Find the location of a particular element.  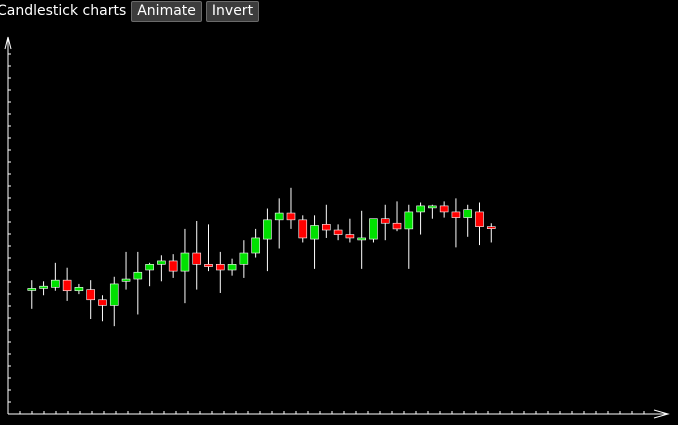

toolbar: Candlestick charts Animate Invert is located at coordinates (131, 11).